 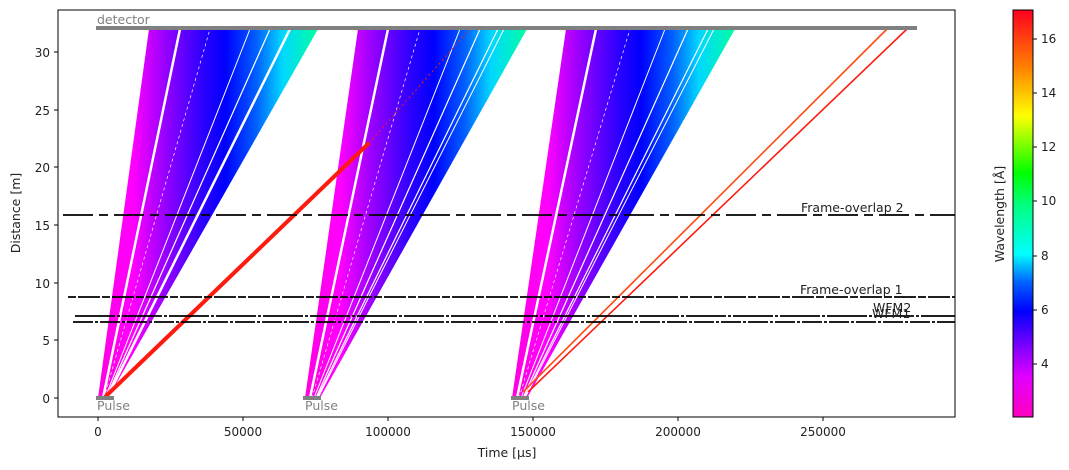 I want to click on frame-overlap-2-label: Frame-overlap 2, so click(x=852, y=207).